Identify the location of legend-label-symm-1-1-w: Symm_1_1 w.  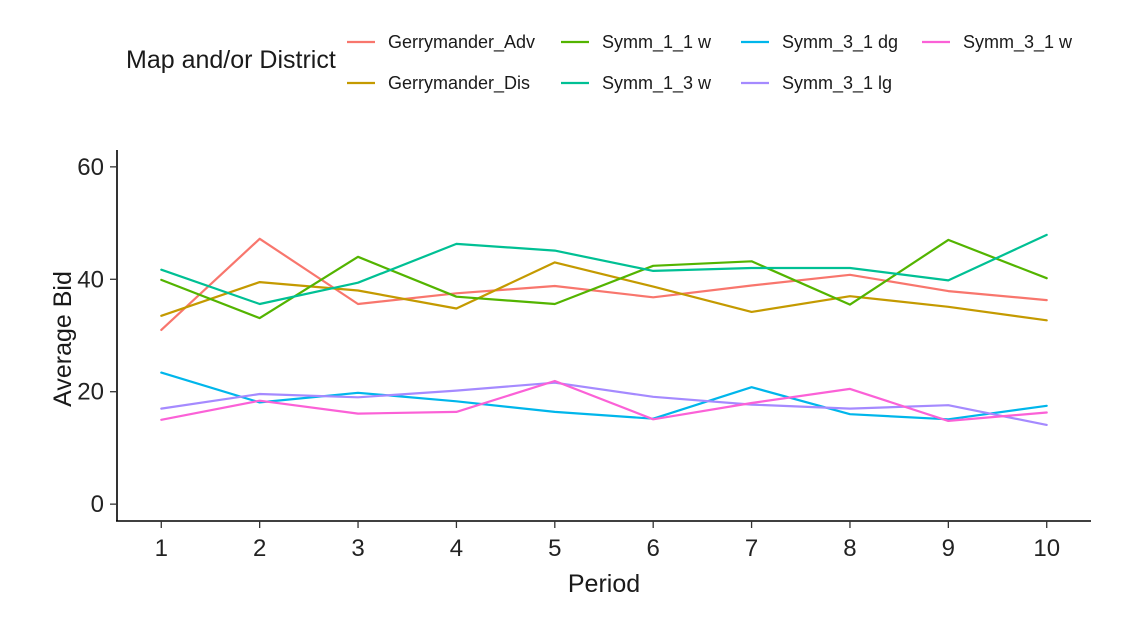
(657, 42).